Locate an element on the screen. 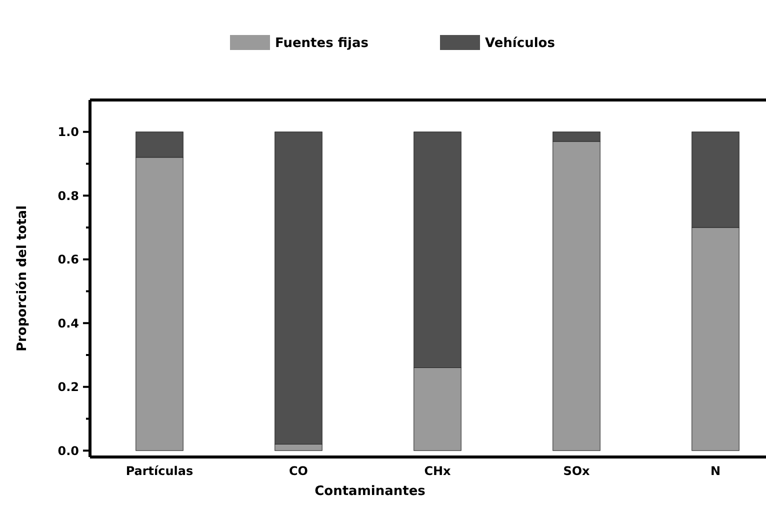 The image size is (766, 507). x-tick-label: N is located at coordinates (715, 471).